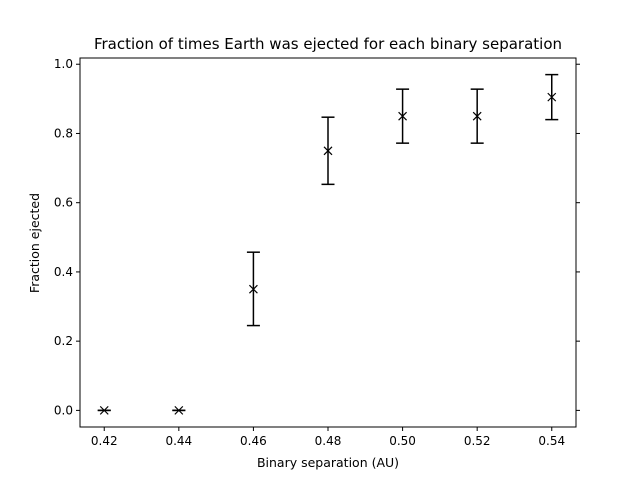 The width and height of the screenshot is (640, 480). Describe the element at coordinates (253, 441) in the screenshot. I see `x-tick-label: 0.46` at that location.